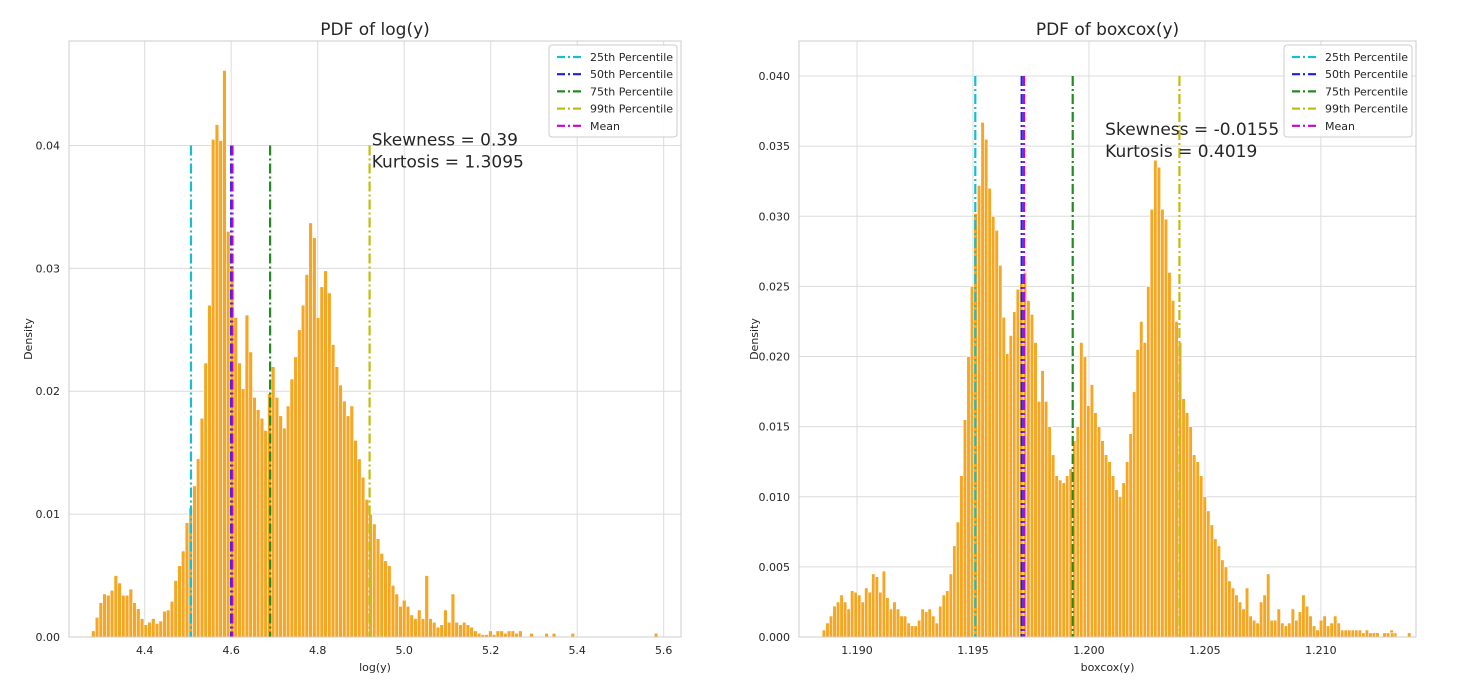 This screenshot has width=1471, height=688. Describe the element at coordinates (775, 216) in the screenshot. I see `y-tick-label: 0.030` at that location.